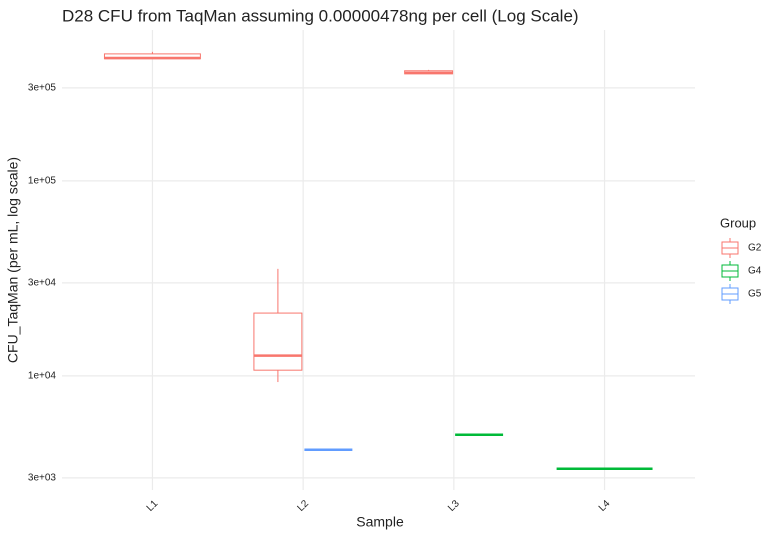  Describe the element at coordinates (755, 248) in the screenshot. I see `legend-label: G2` at that location.